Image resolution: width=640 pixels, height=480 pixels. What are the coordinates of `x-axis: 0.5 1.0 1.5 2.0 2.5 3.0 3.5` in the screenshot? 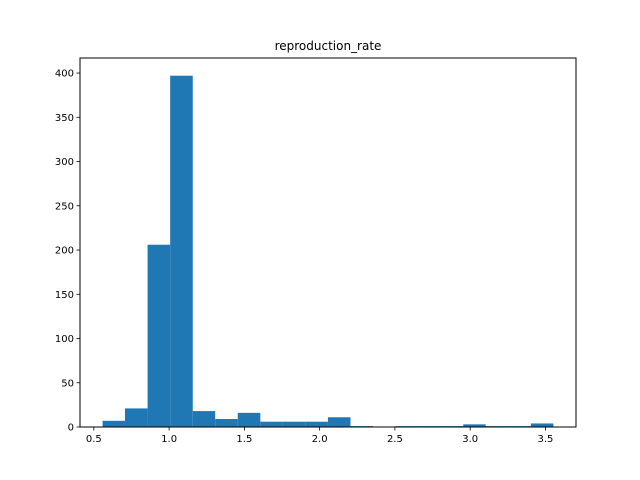 It's located at (319, 436).